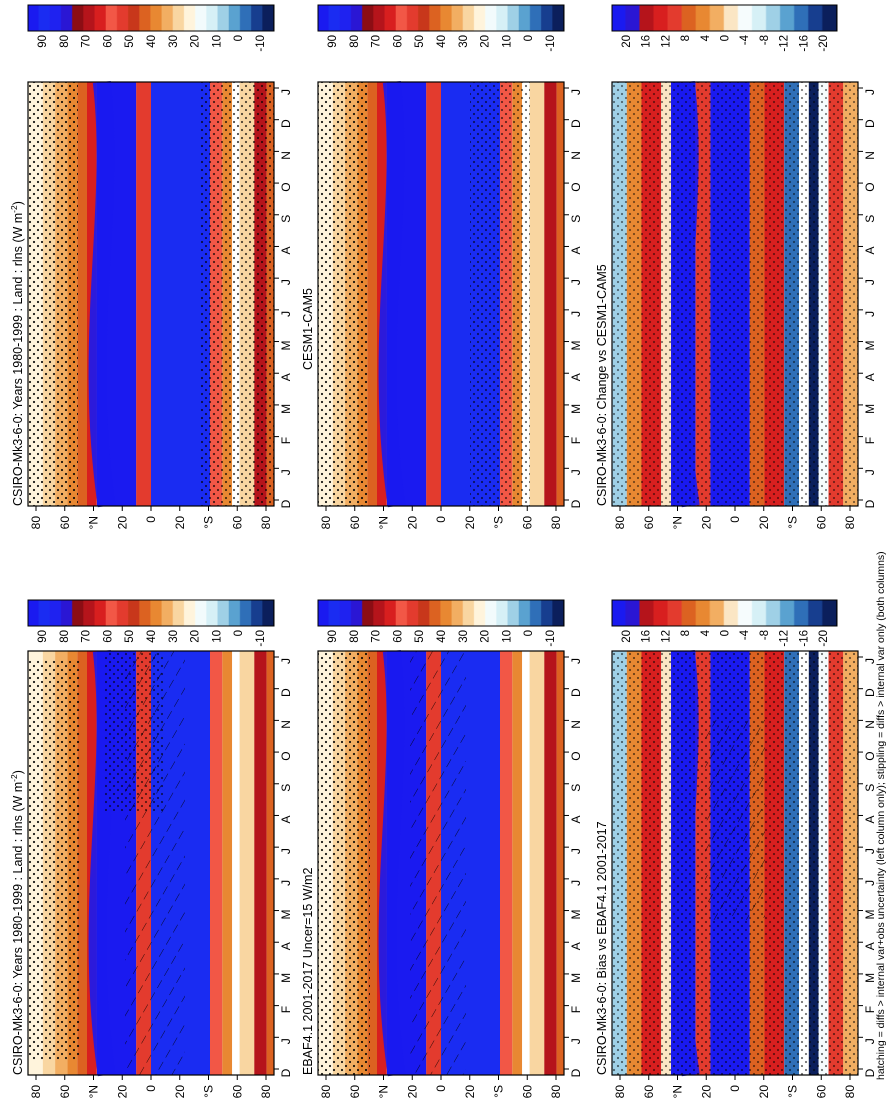 Image resolution: width=895 pixels, height=1100 pixels. What do you see at coordinates (420, 636) in the screenshot?
I see `colorbar-tick-label: 50` at bounding box center [420, 636].